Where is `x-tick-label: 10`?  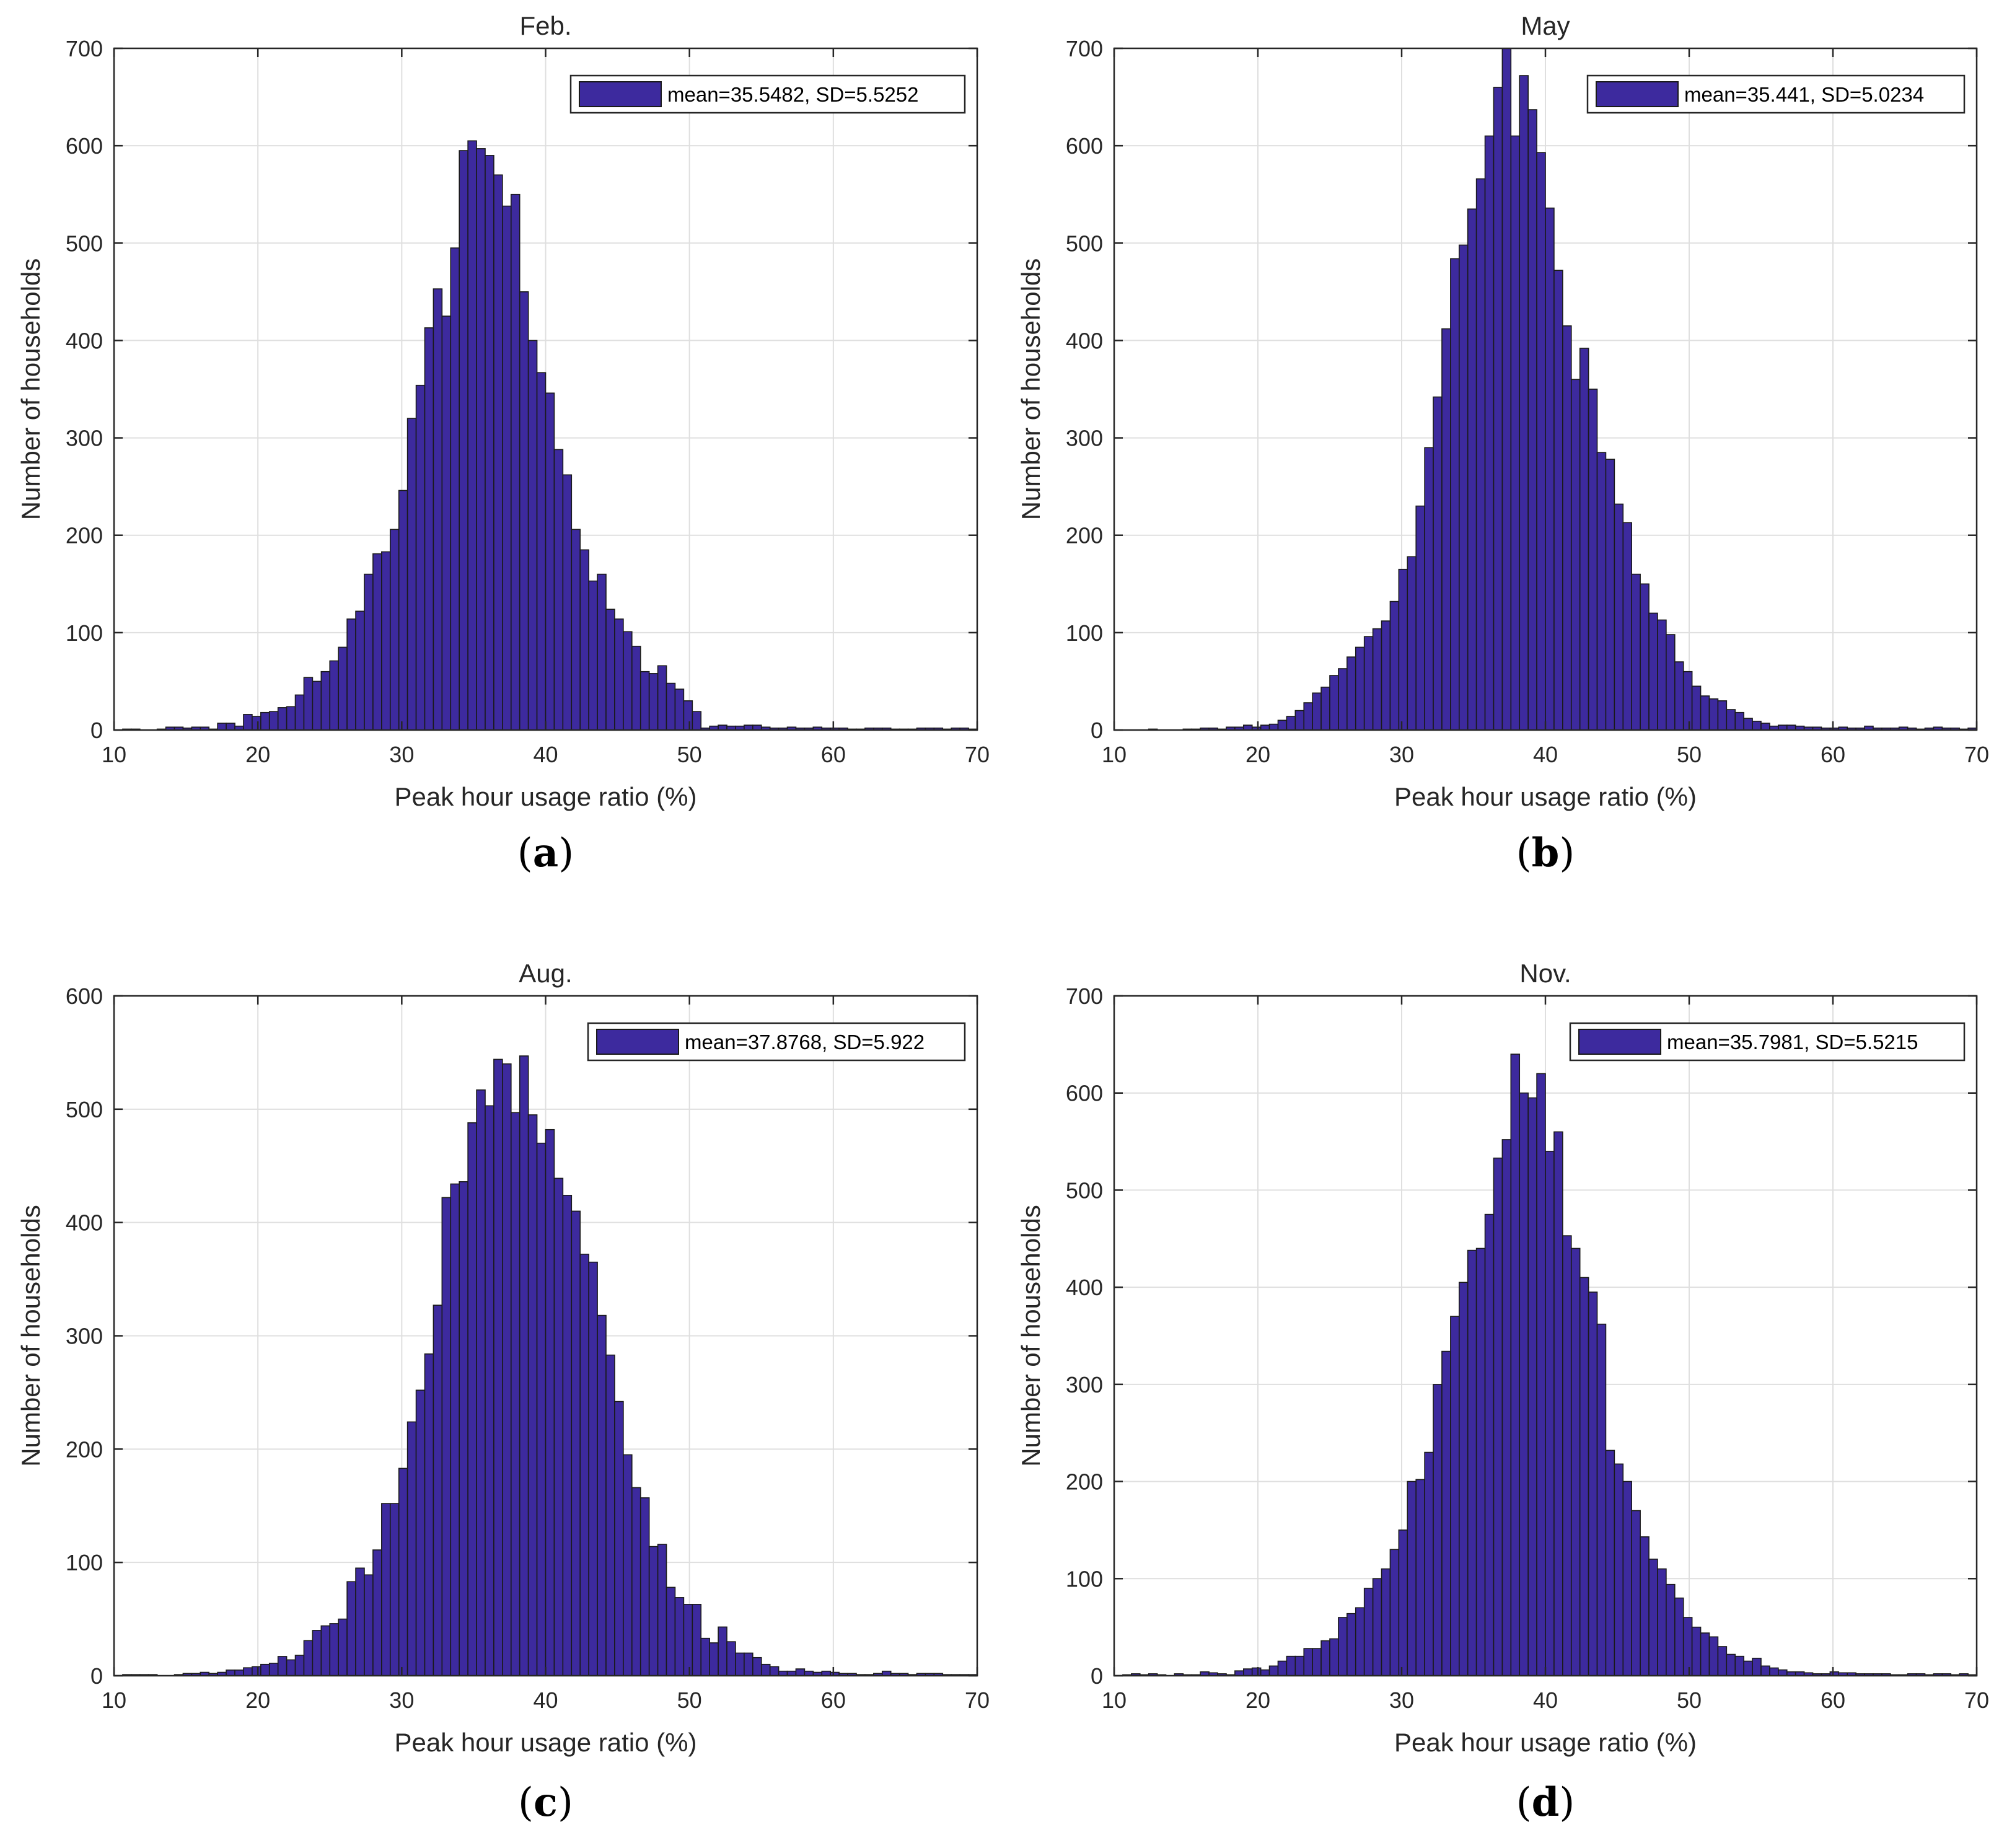 x-tick-label: 10 is located at coordinates (1114, 754).